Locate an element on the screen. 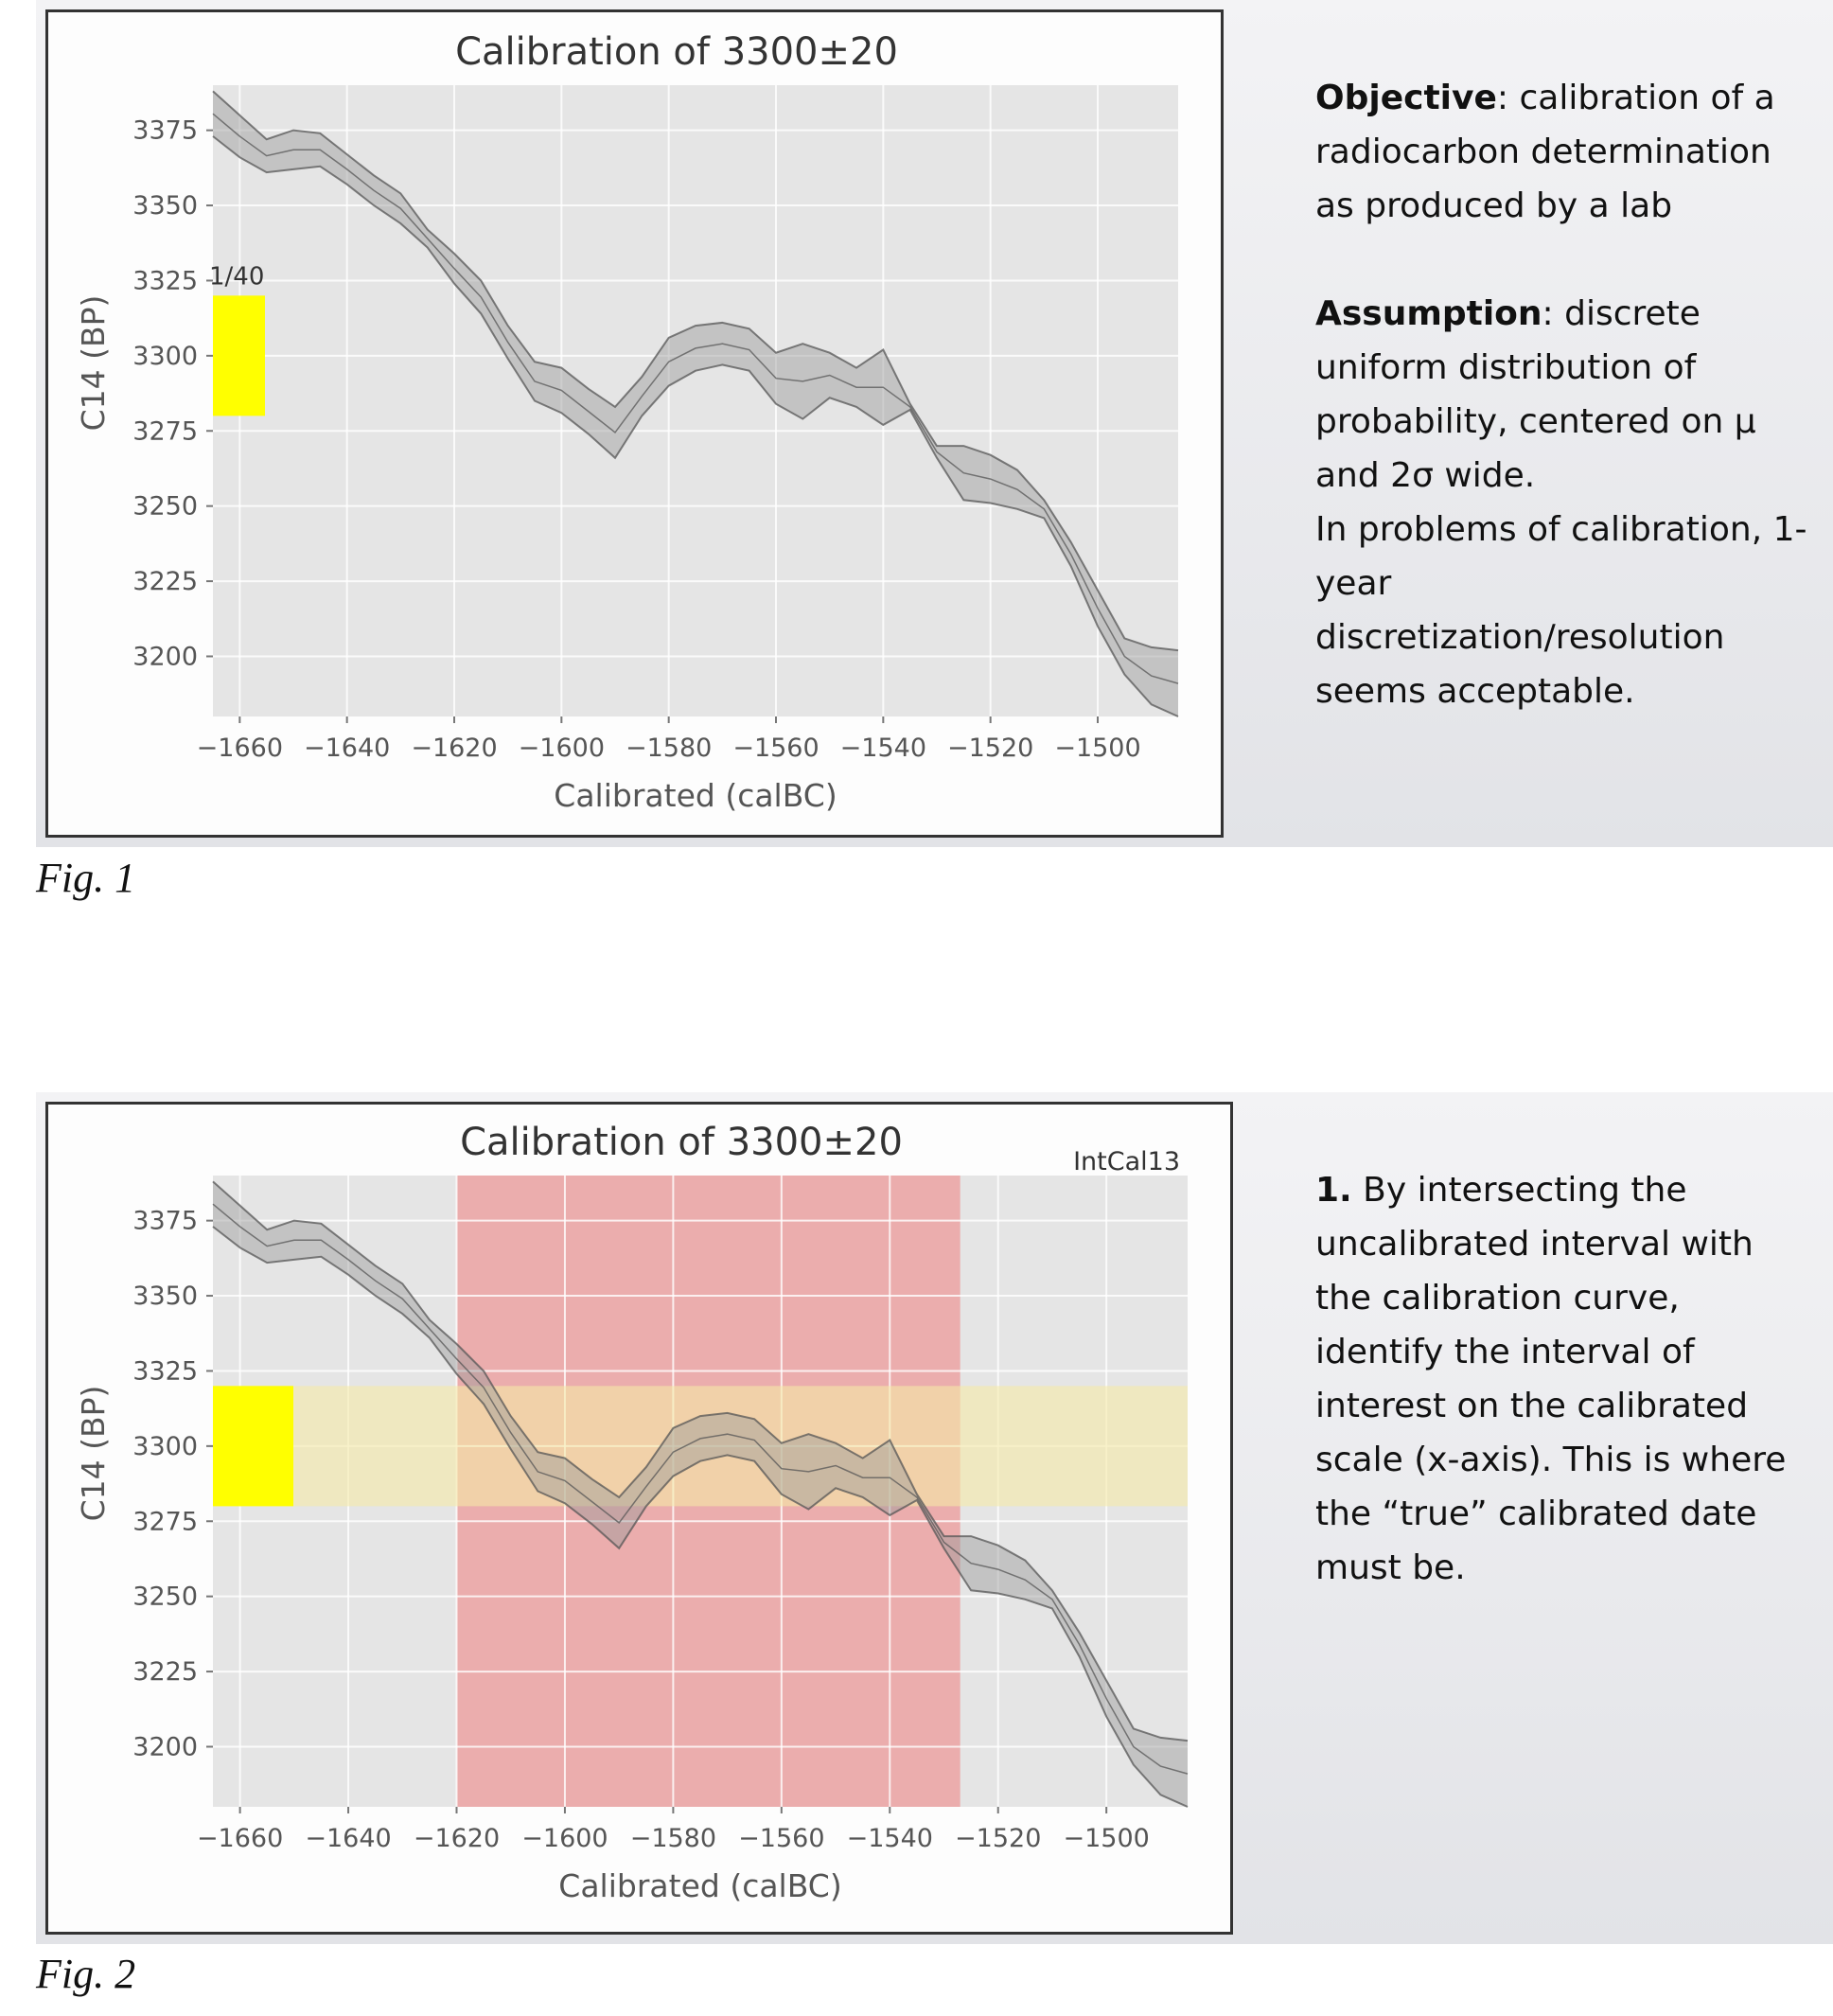  figure-caption: Fig. 1 is located at coordinates (86, 878).